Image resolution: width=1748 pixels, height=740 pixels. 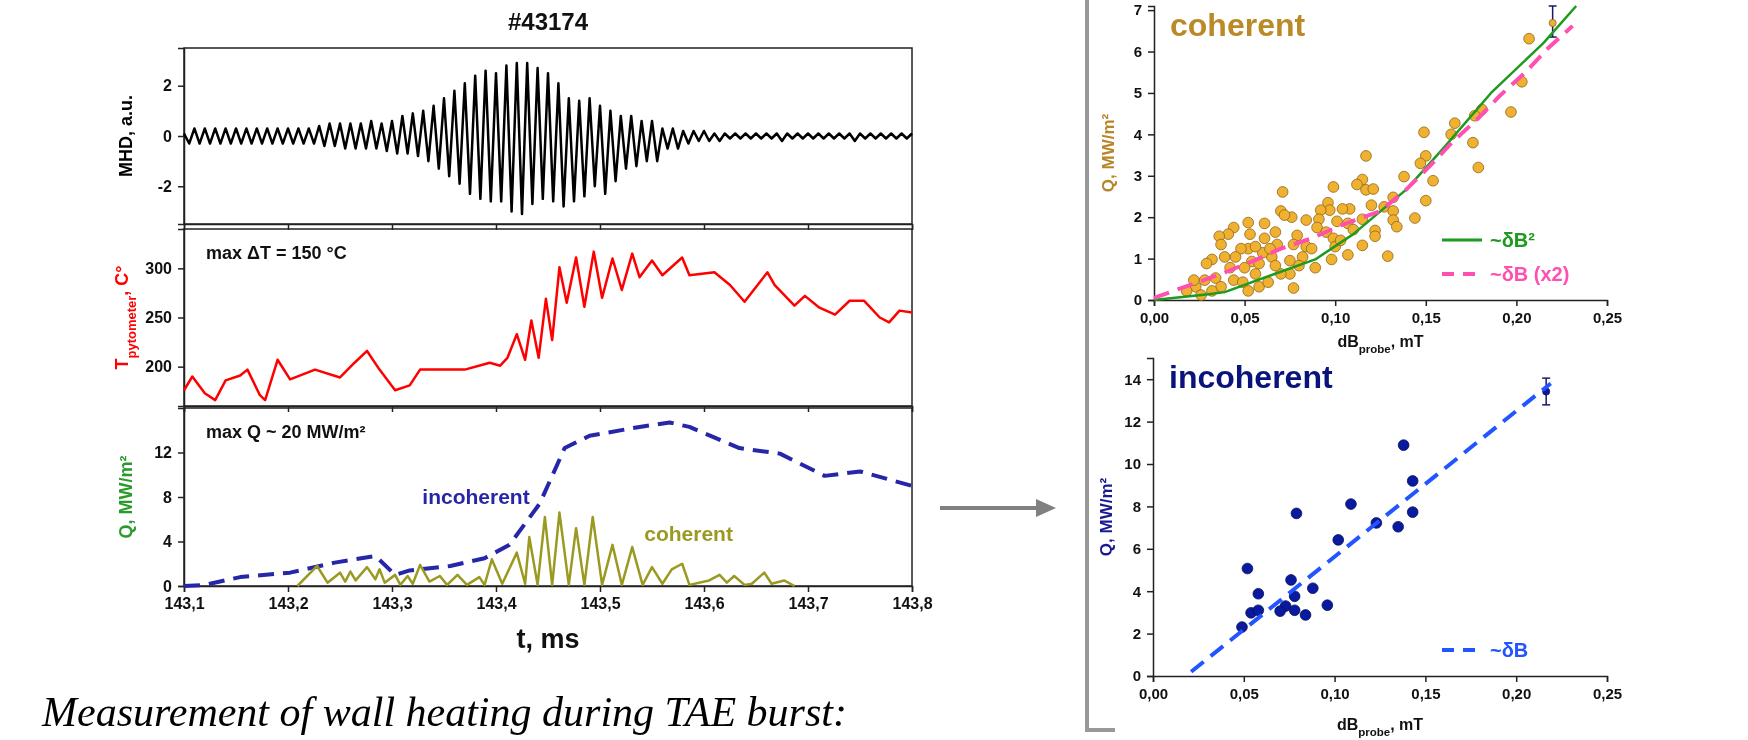 I want to click on y-tick-label: 250, so click(x=159, y=318).